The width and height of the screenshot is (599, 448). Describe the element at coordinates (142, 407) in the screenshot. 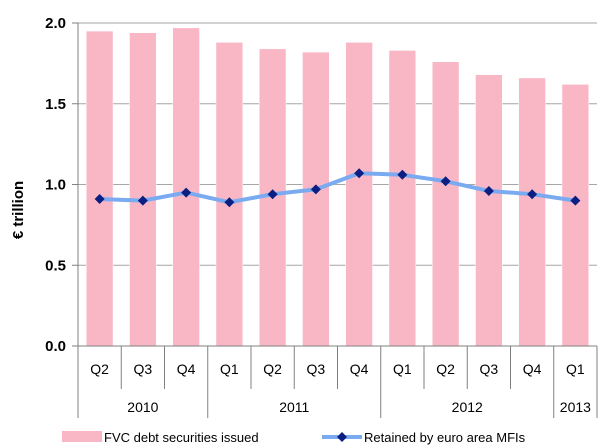

I see `x-group-label: 2010` at that location.